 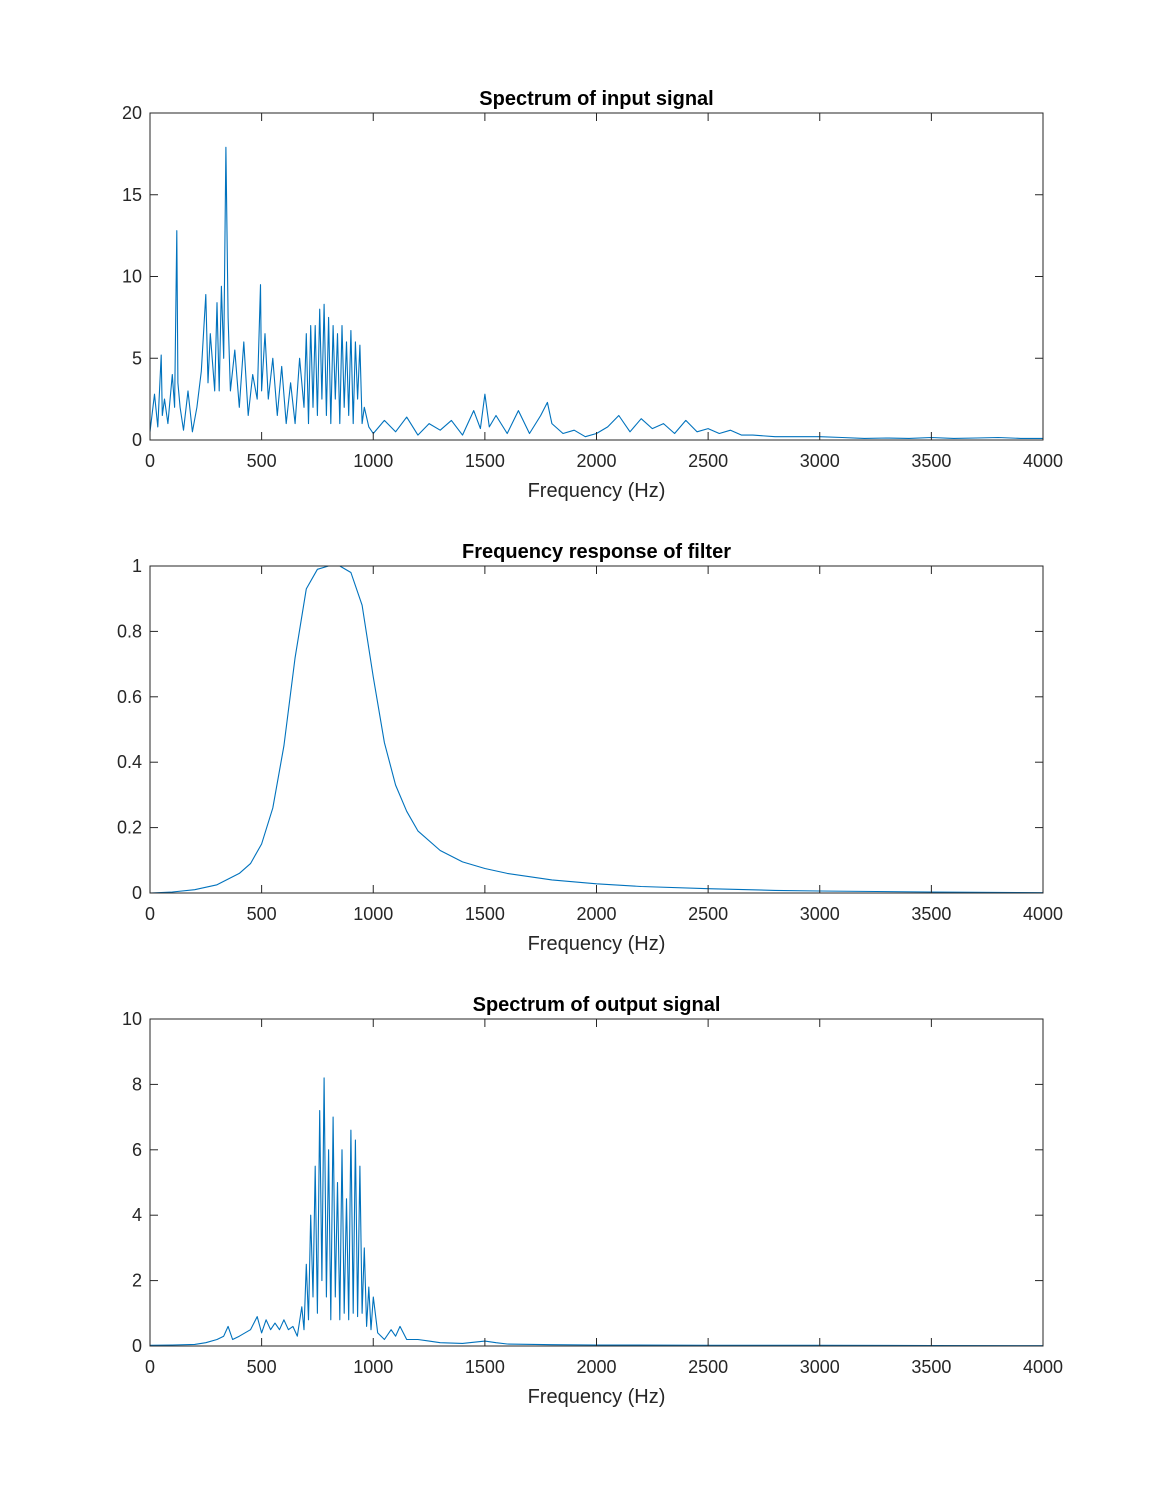 I want to click on filter-ytick-label: 0.2, so click(x=129, y=828).